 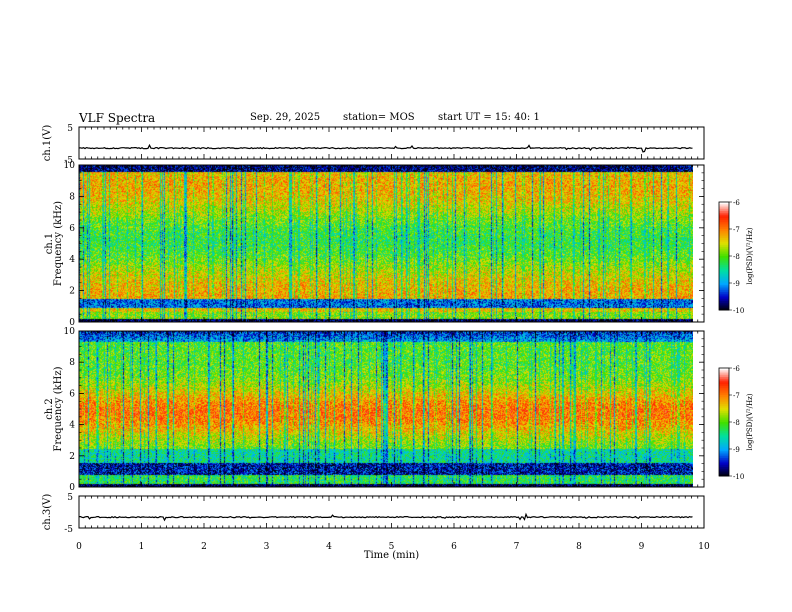 I want to click on y-axis-label: ch.3(V), so click(x=47, y=512).